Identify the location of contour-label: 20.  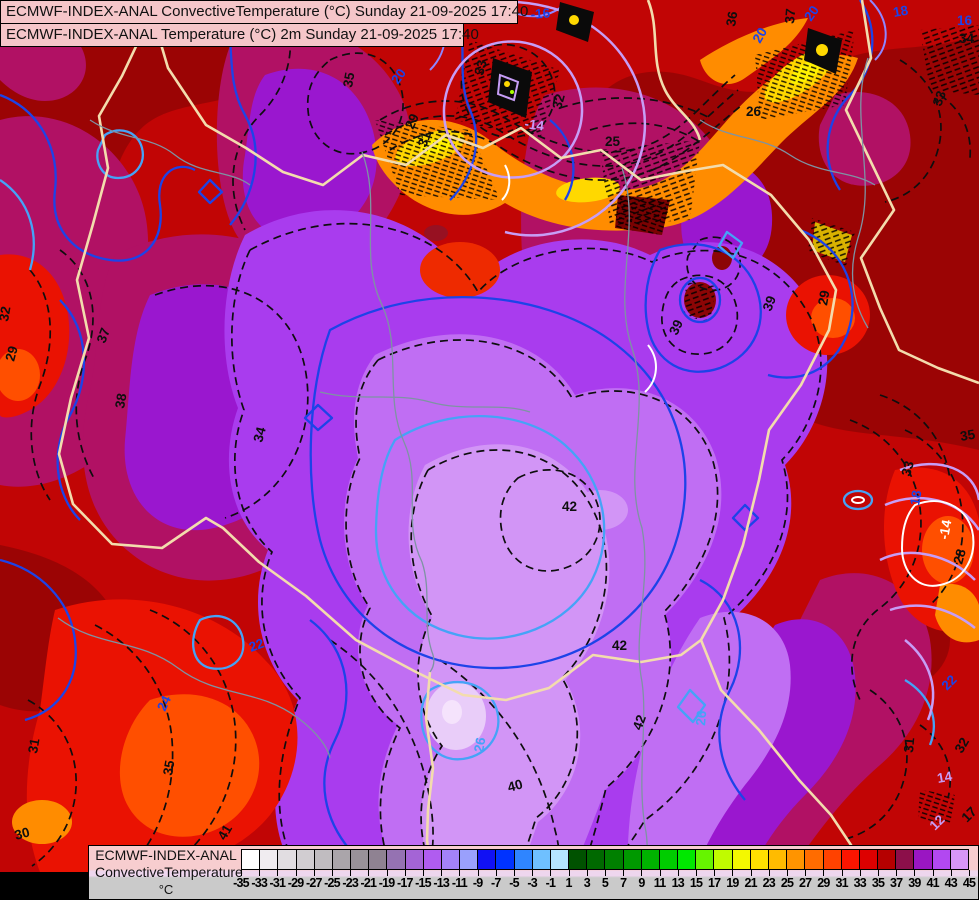
(811, 13).